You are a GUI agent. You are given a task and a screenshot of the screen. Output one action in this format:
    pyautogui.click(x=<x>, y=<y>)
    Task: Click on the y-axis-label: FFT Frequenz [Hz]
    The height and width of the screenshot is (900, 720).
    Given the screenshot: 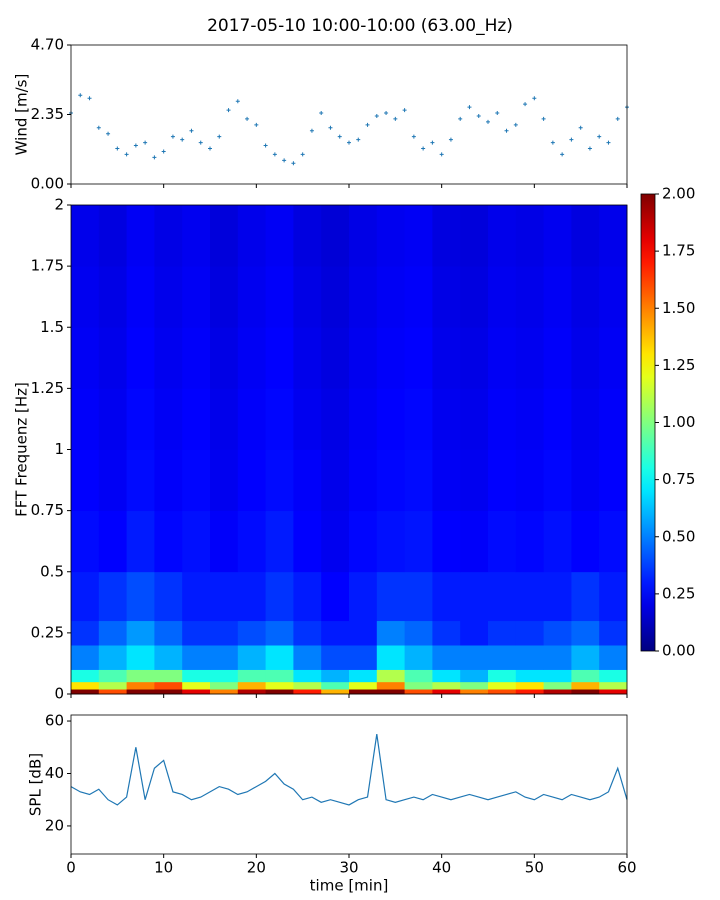 What is the action you would take?
    pyautogui.click(x=22, y=449)
    